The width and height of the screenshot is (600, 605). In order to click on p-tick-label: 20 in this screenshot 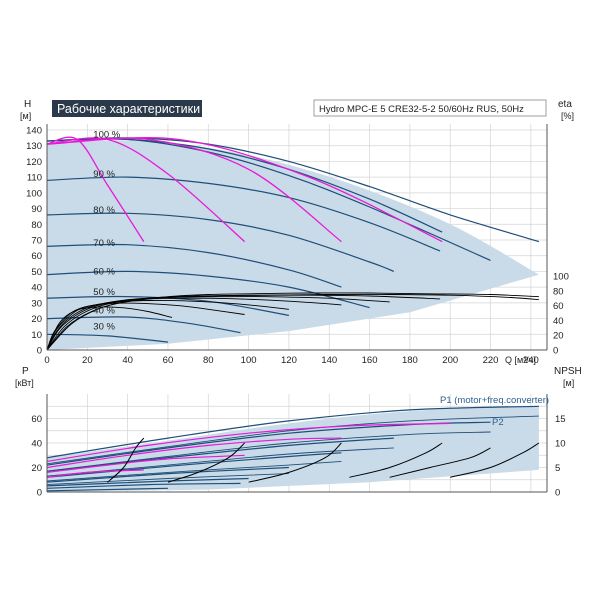, I will do `click(36, 468)`.